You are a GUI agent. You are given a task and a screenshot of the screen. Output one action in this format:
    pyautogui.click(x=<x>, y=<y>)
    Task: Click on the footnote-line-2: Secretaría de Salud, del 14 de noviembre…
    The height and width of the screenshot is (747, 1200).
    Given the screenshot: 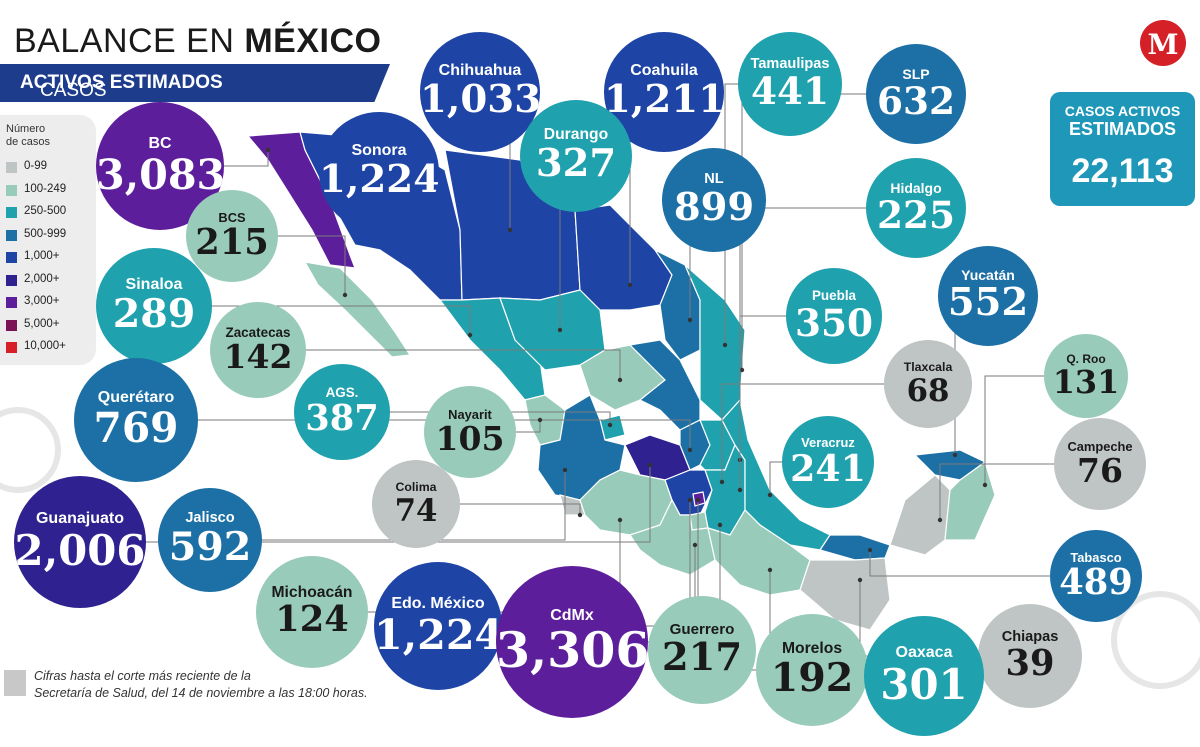 What is the action you would take?
    pyautogui.click(x=201, y=693)
    